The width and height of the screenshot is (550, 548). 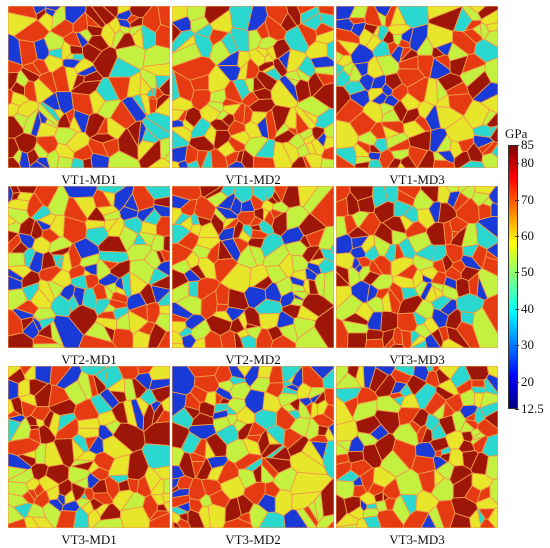 What do you see at coordinates (527, 381) in the screenshot?
I see `colorbar-tick-label: 20` at bounding box center [527, 381].